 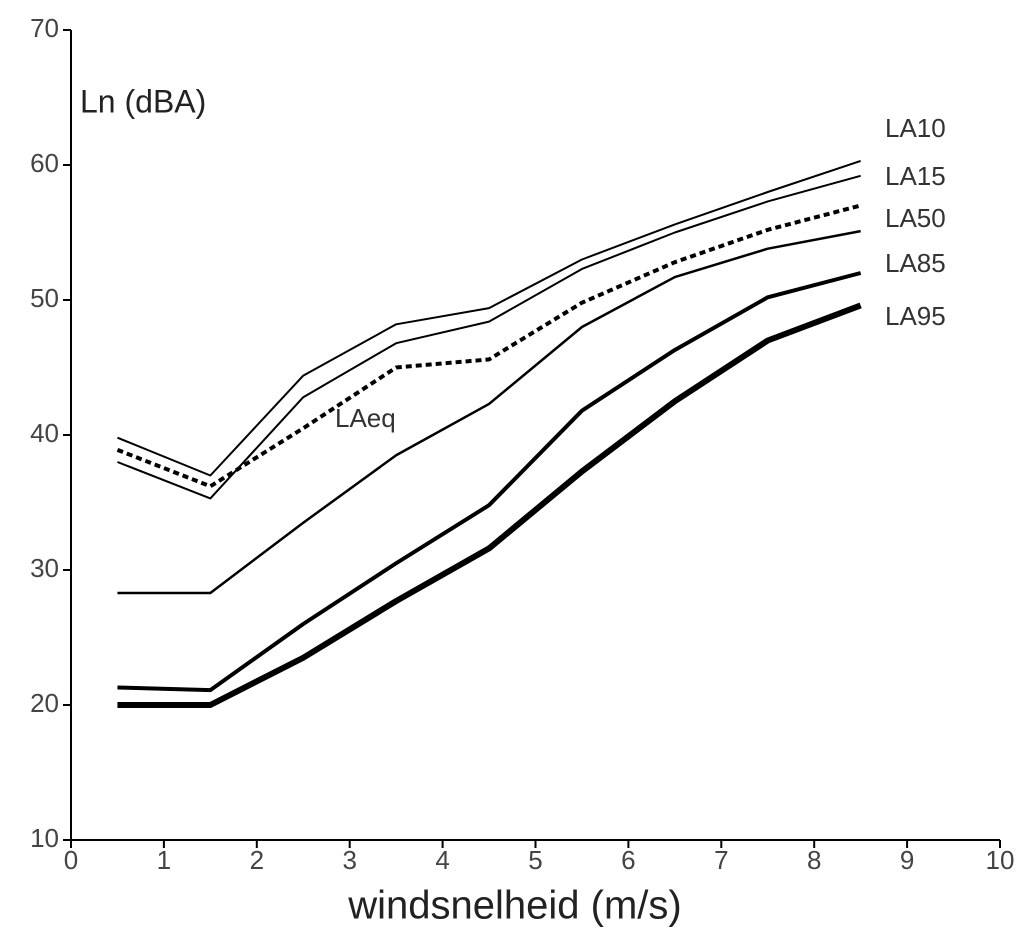 I want to click on x-tick-label: 5, so click(x=535, y=860).